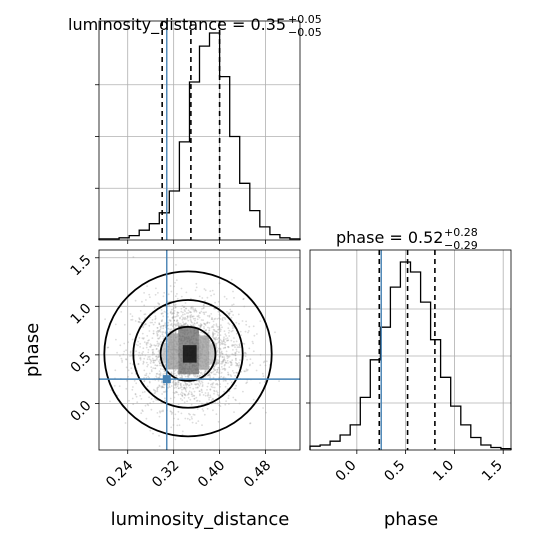 This screenshot has height=550, width=550. Describe the element at coordinates (81, 362) in the screenshot. I see `scatter-yticklabel-1: 0.5` at that location.